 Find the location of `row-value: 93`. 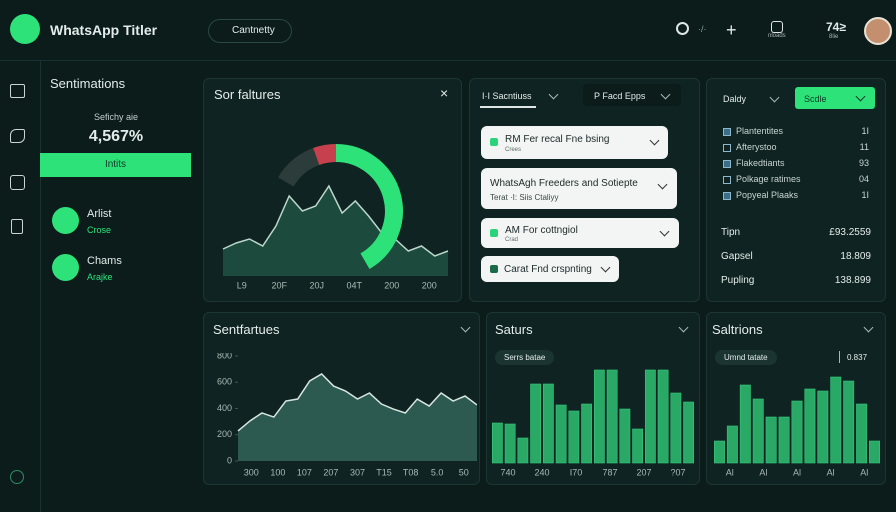

row-value: 93 is located at coordinates (863, 163).